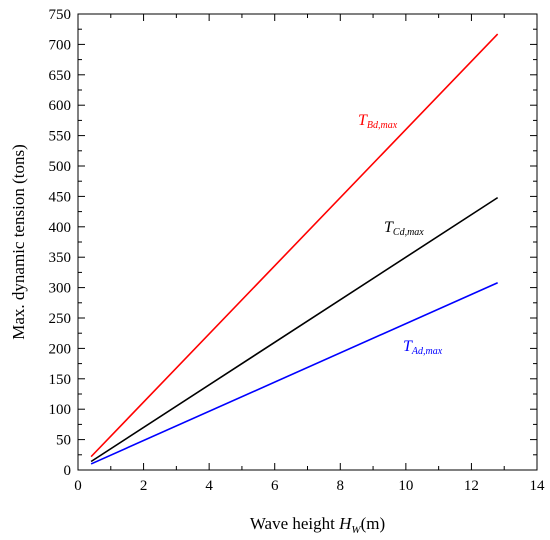  Describe the element at coordinates (423, 347) in the screenshot. I see `series-label-ad: TAd,max` at that location.